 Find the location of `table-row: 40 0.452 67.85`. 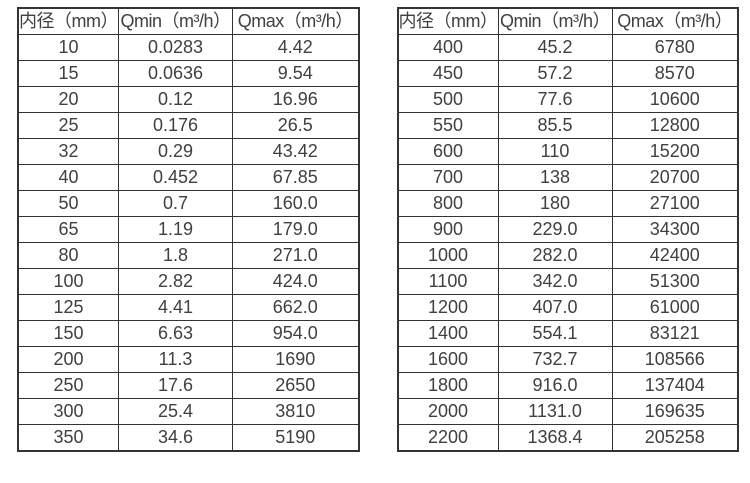

table-row: 40 0.452 67.85 is located at coordinates (188, 177).